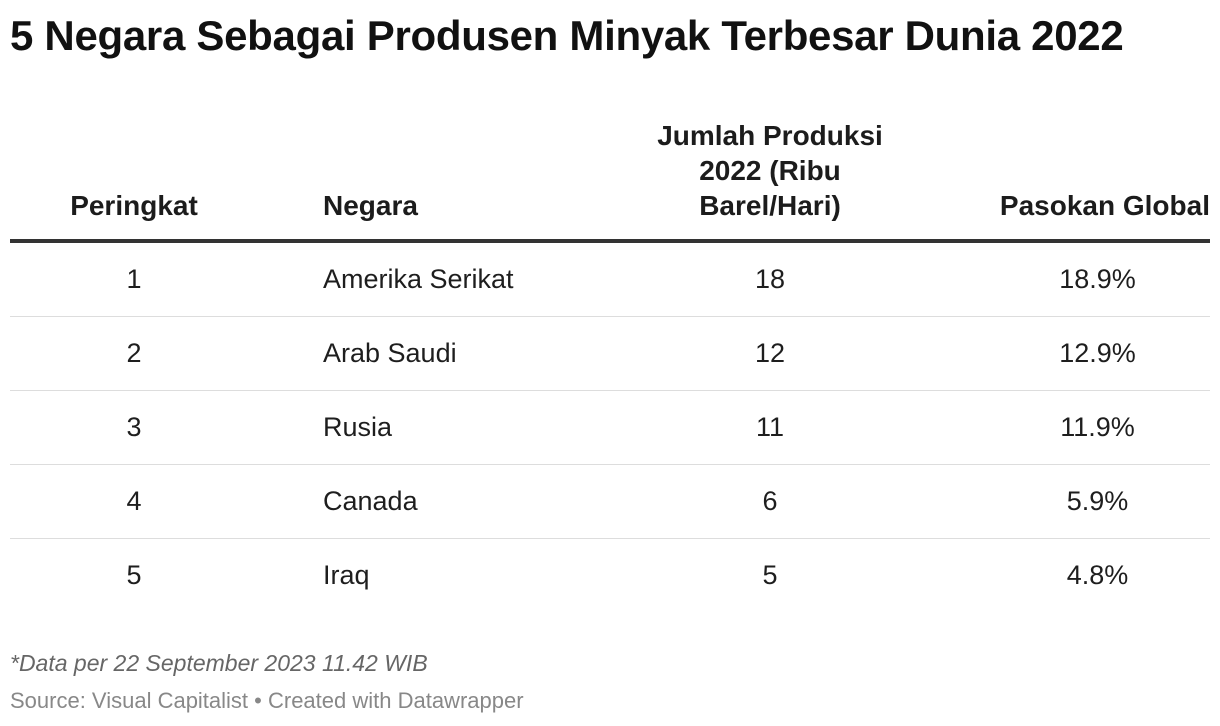  What do you see at coordinates (134, 205) in the screenshot?
I see `header-rank: Peringkat` at bounding box center [134, 205].